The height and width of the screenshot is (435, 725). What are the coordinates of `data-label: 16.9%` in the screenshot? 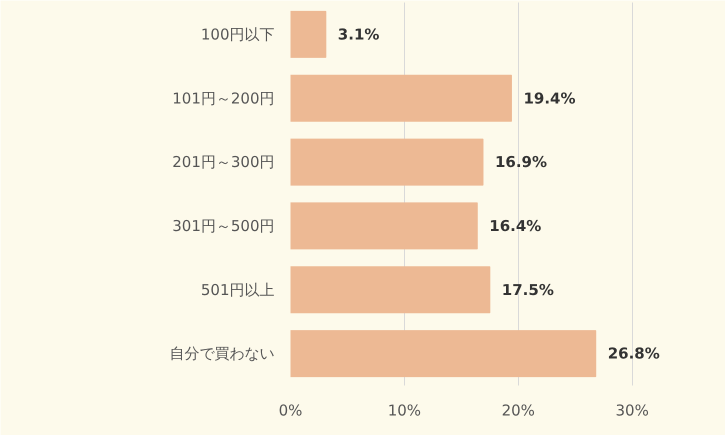 It's located at (521, 162).